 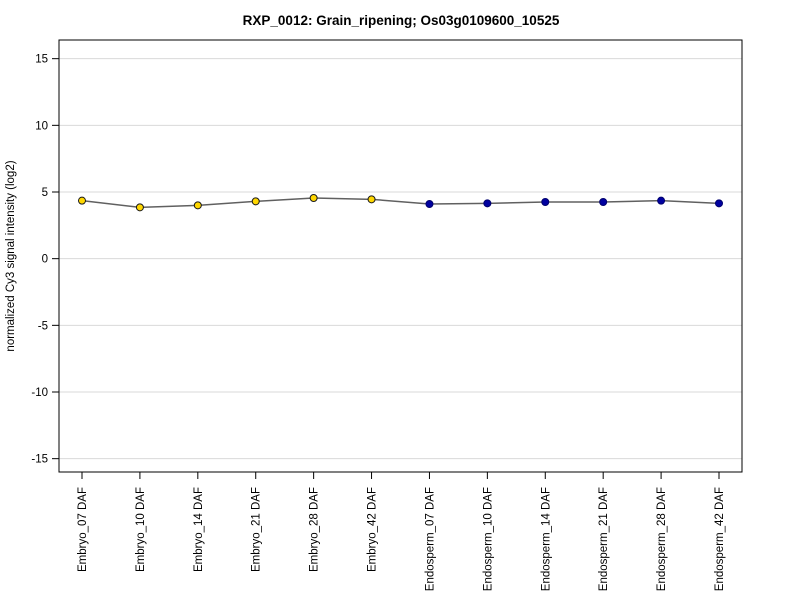 What do you see at coordinates (257, 529) in the screenshot?
I see `x-tick-label: Embryo_21 DAF` at bounding box center [257, 529].